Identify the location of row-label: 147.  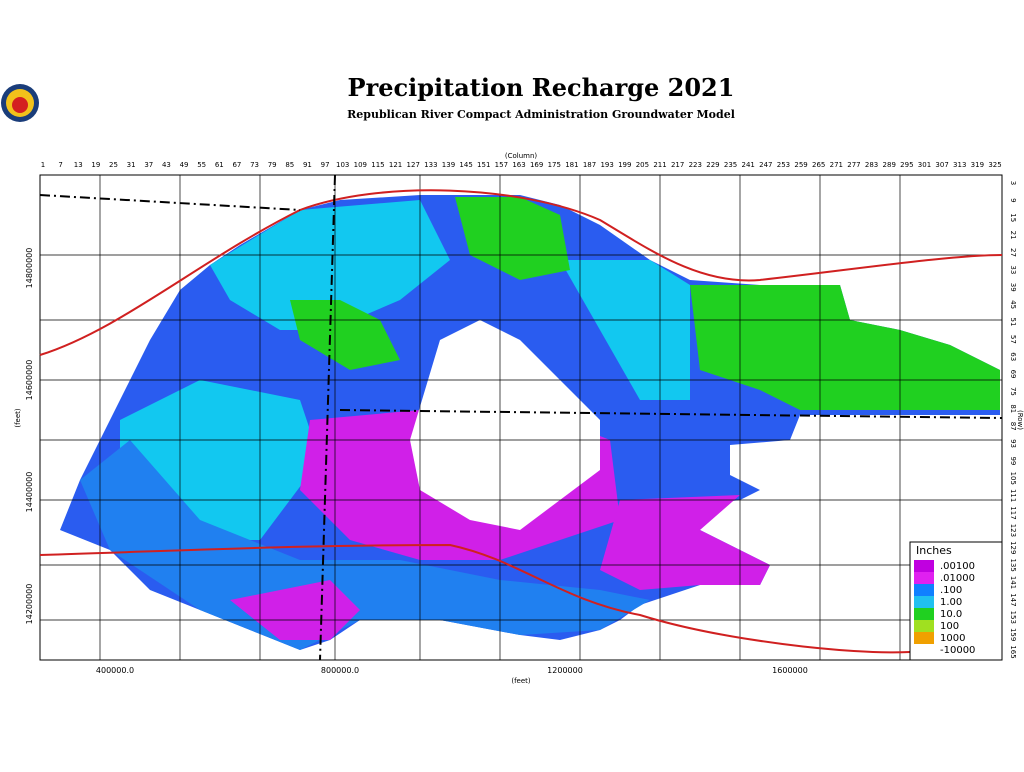
(1013, 599).